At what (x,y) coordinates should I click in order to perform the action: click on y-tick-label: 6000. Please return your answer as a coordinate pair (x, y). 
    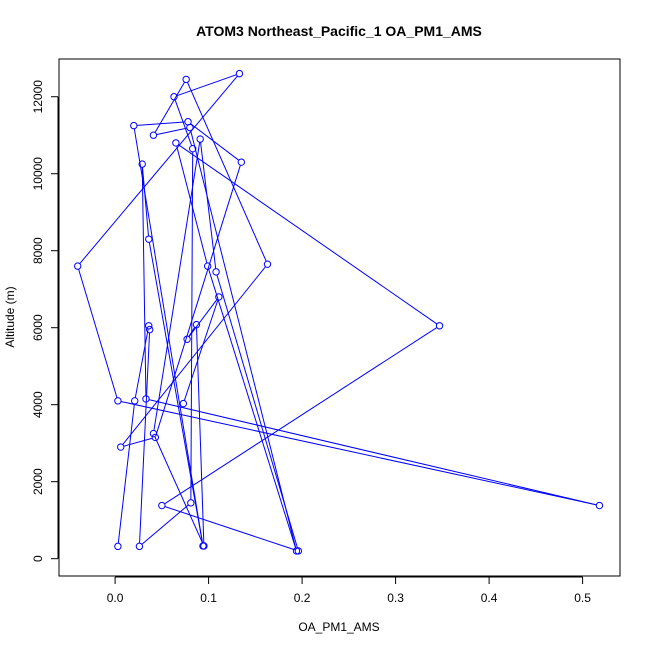
    Looking at the image, I should click on (38, 327).